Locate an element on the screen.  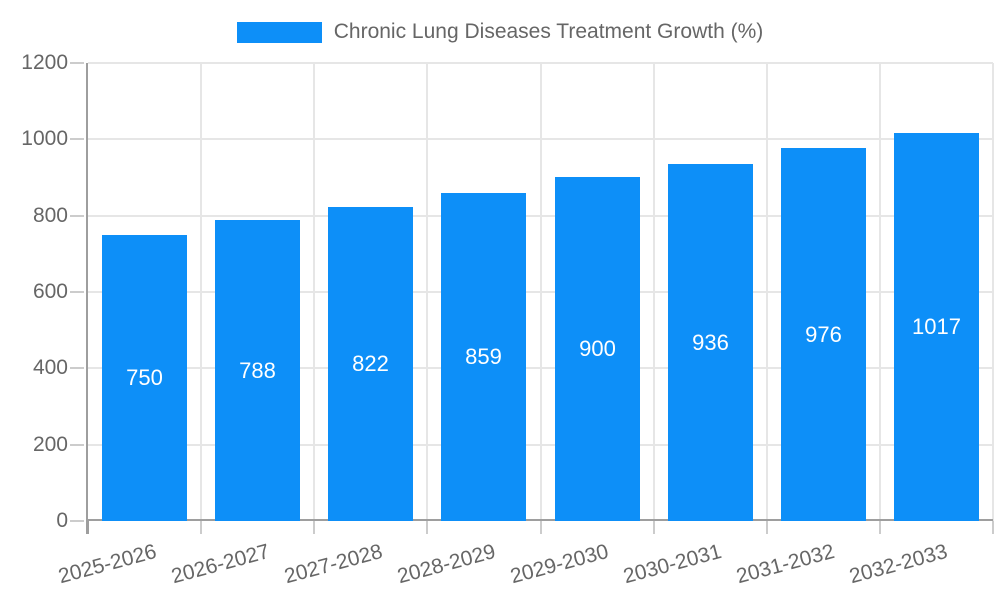
bar-2031-2032: 976 is located at coordinates (823, 334).